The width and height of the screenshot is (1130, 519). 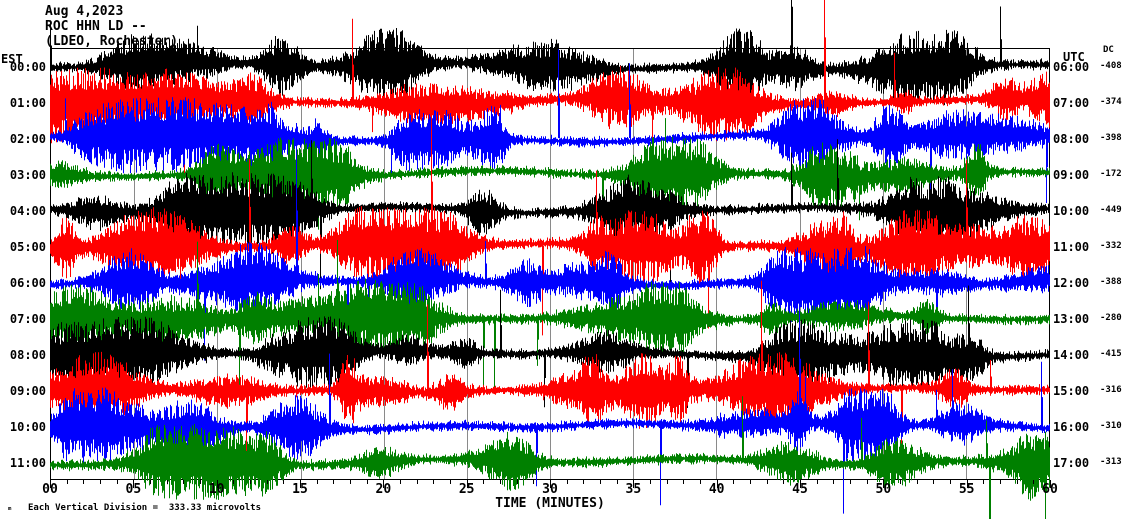 What do you see at coordinates (1111, 318) in the screenshot?
I see `dc-value: -280` at bounding box center [1111, 318].